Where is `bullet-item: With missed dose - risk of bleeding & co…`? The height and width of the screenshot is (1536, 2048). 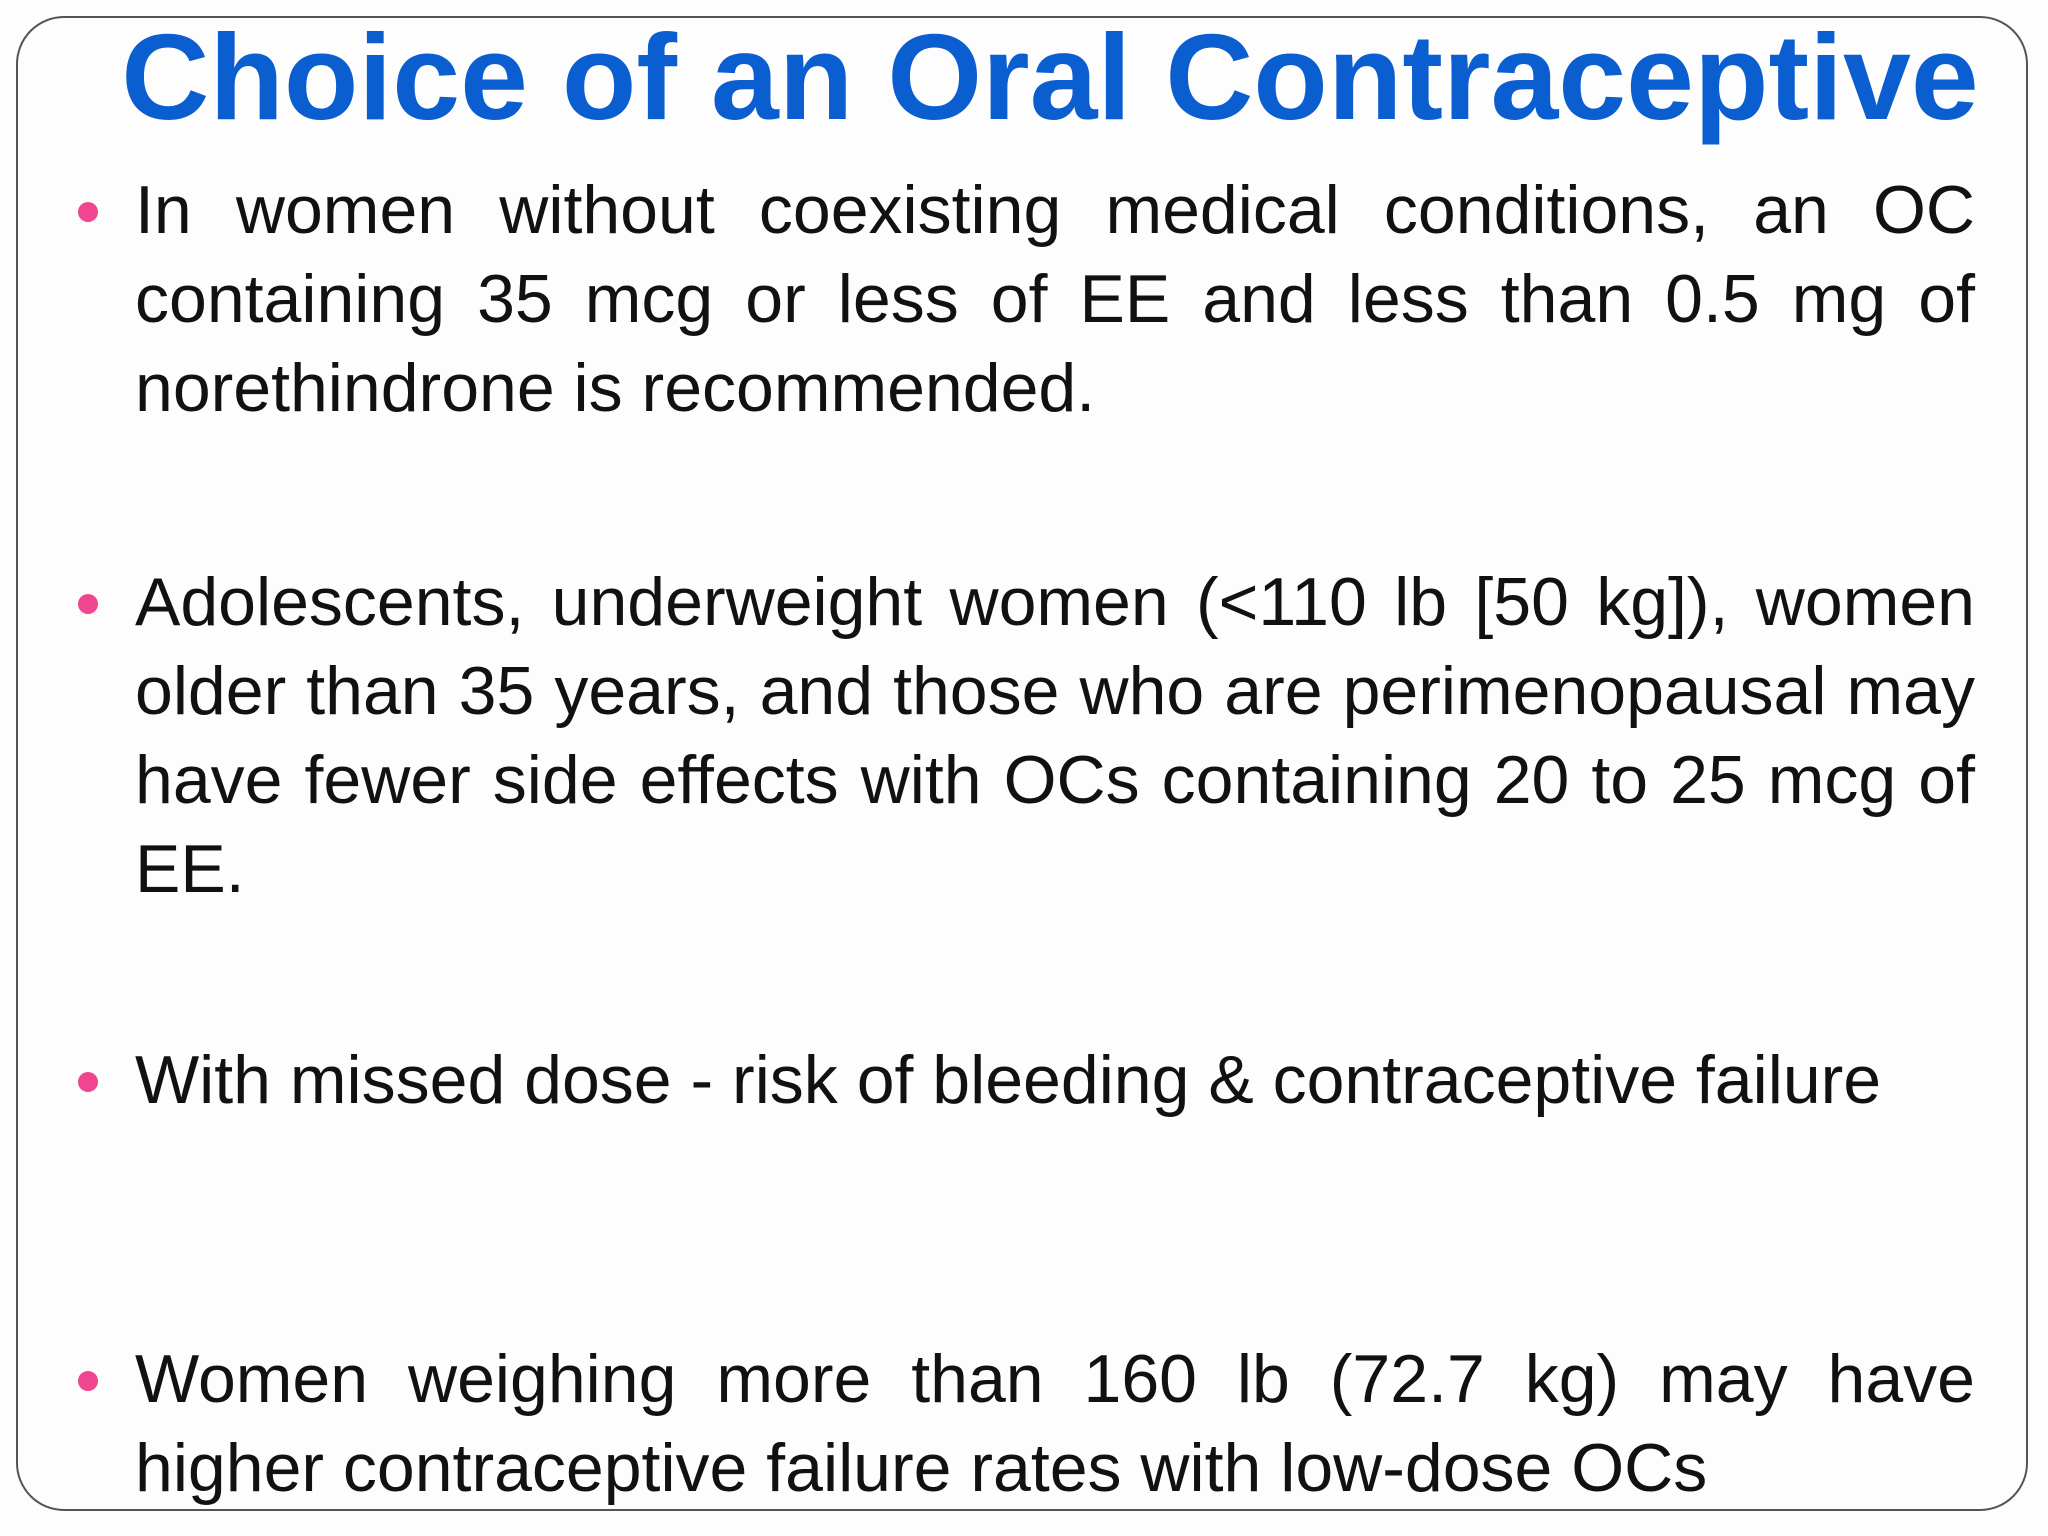 bullet-item: With missed dose - risk of bleeding & co… is located at coordinates (1026, 1080).